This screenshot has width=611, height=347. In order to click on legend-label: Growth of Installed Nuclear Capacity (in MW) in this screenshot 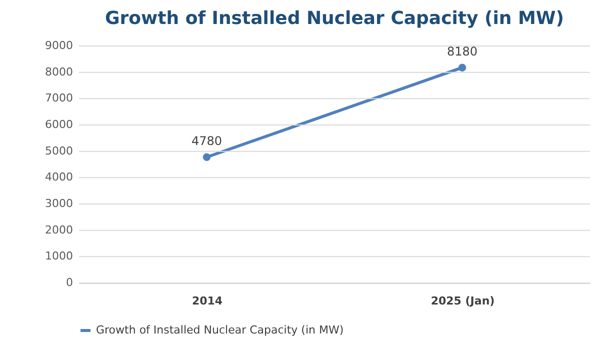, I will do `click(220, 330)`.